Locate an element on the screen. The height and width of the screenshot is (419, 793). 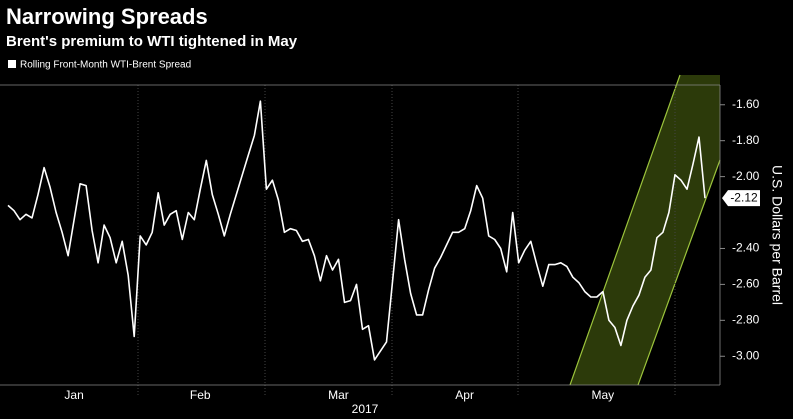
y-tick-label: -3.00 is located at coordinates (746, 355).